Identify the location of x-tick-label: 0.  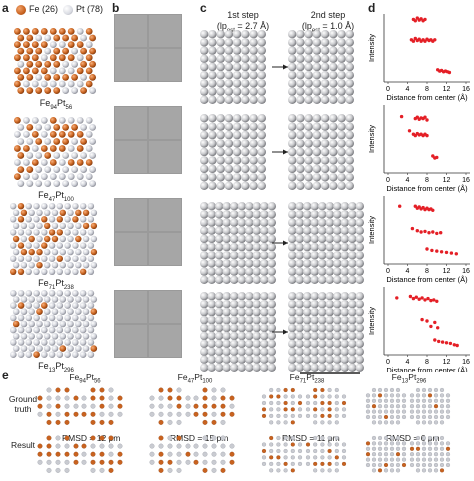
(388, 180).